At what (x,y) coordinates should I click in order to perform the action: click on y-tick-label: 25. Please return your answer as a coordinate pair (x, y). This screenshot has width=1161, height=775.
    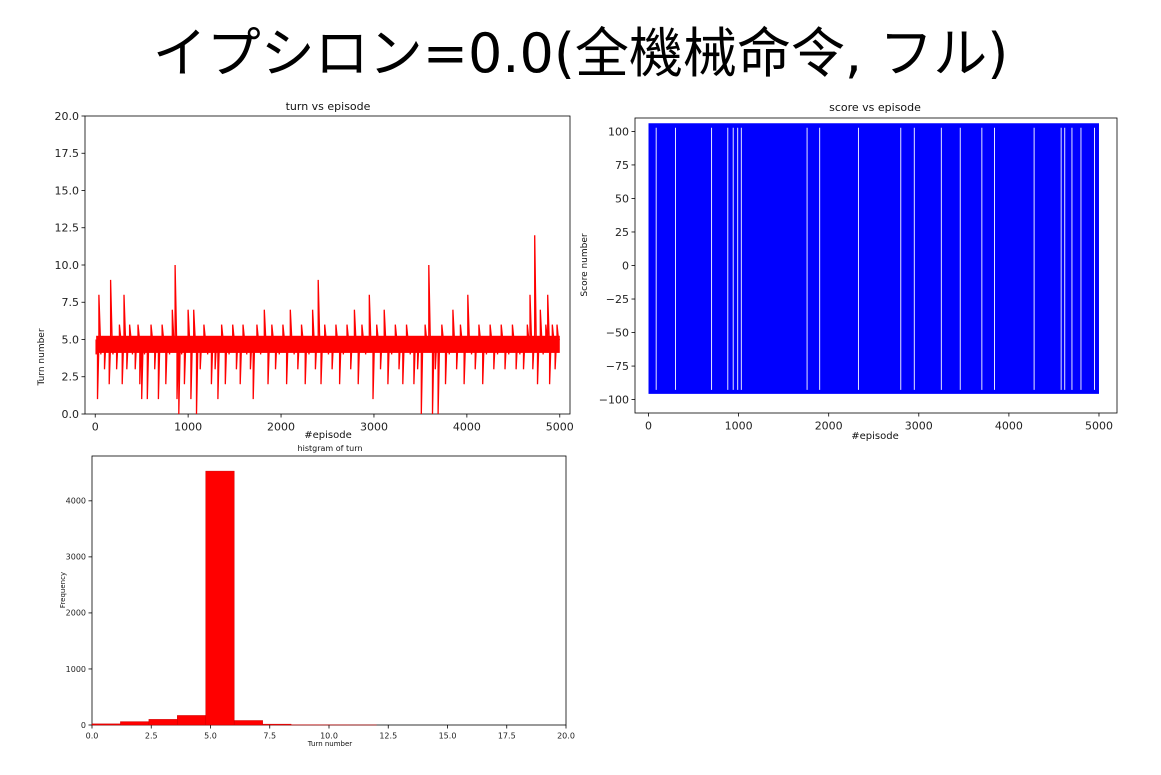
    Looking at the image, I should click on (622, 232).